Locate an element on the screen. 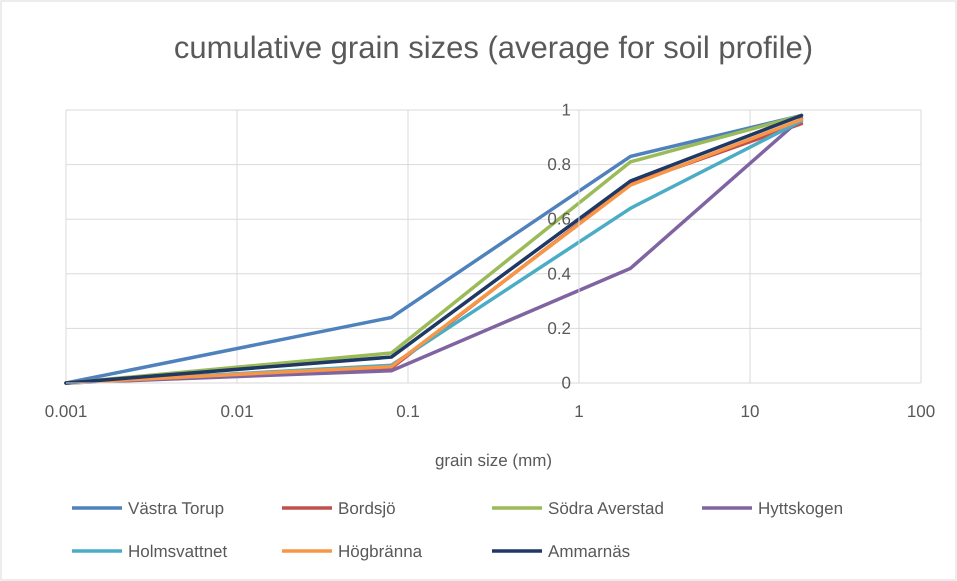 Image resolution: width=957 pixels, height=581 pixels. chart-title: cumulative grain sizes (average for soil profile) is located at coordinates (494, 47).